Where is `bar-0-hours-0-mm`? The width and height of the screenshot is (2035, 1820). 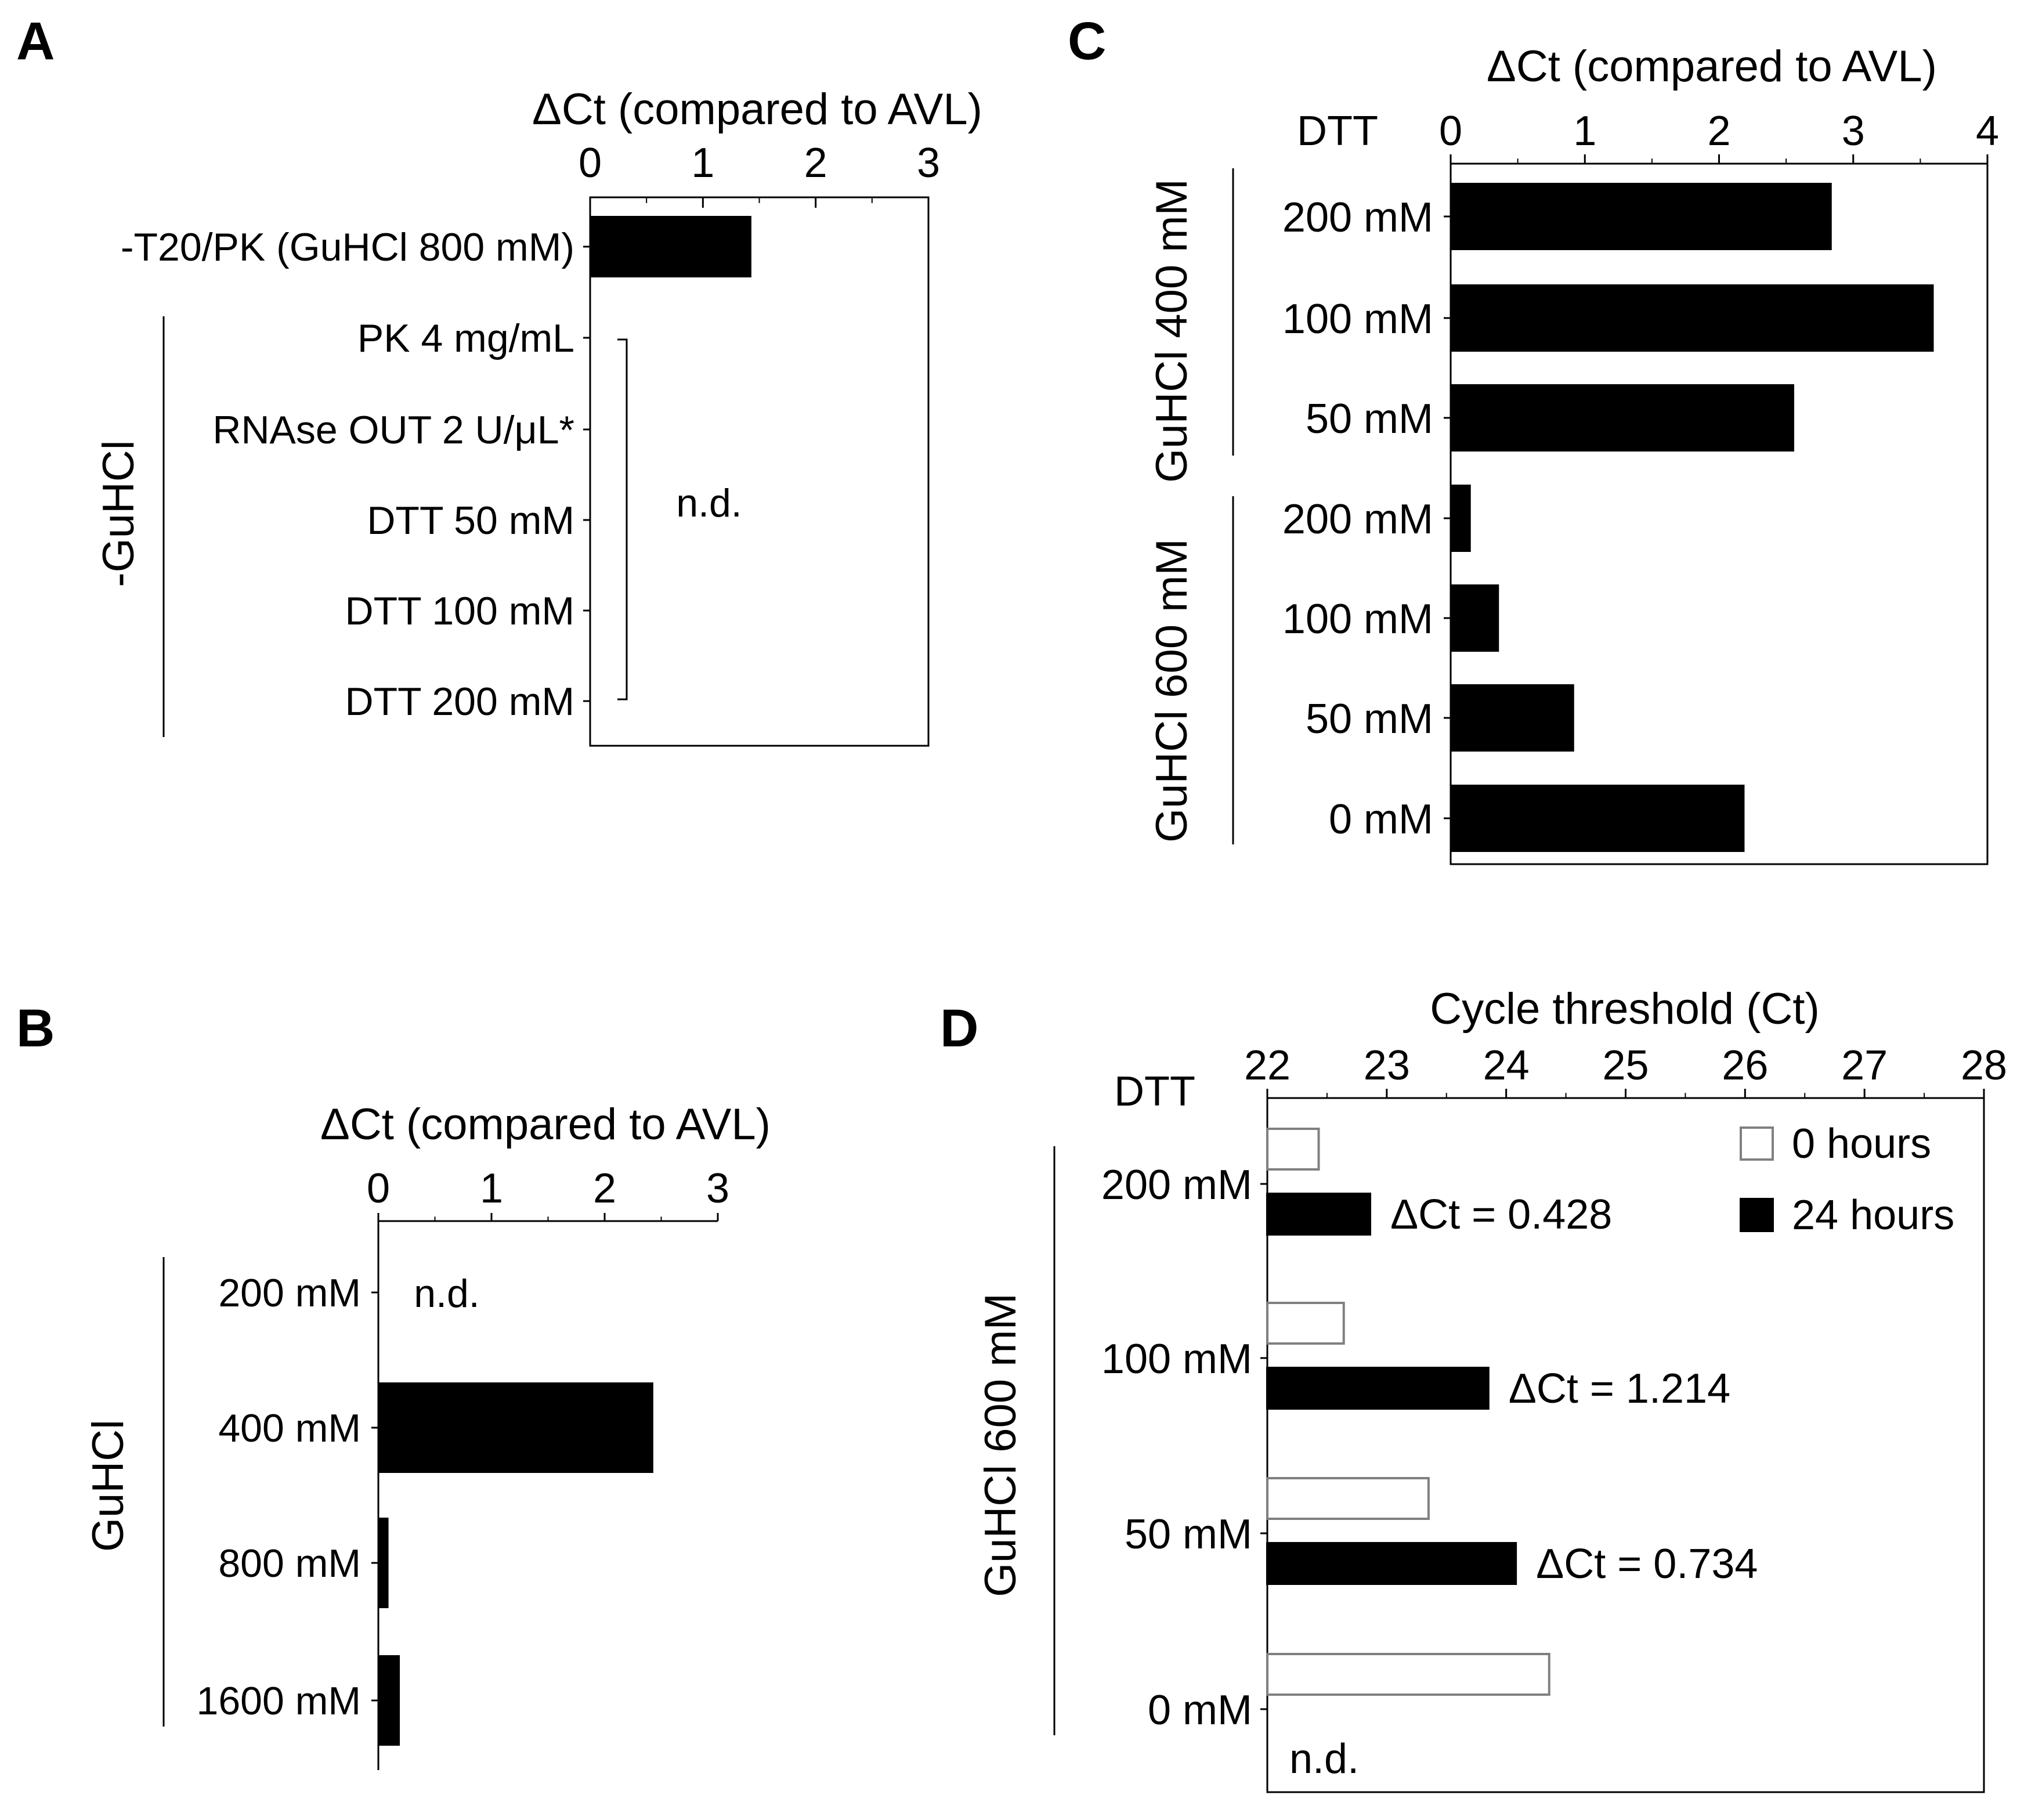
bar-0-hours-0-mm is located at coordinates (1408, 1675).